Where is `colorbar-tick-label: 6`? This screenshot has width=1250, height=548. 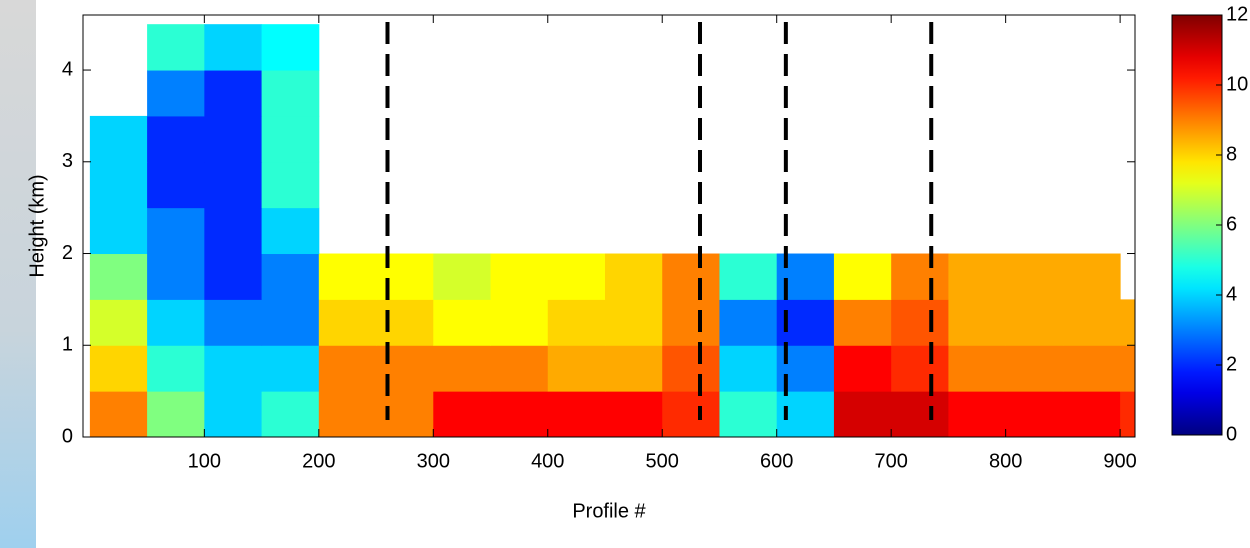
colorbar-tick-label: 6 is located at coordinates (1231, 224).